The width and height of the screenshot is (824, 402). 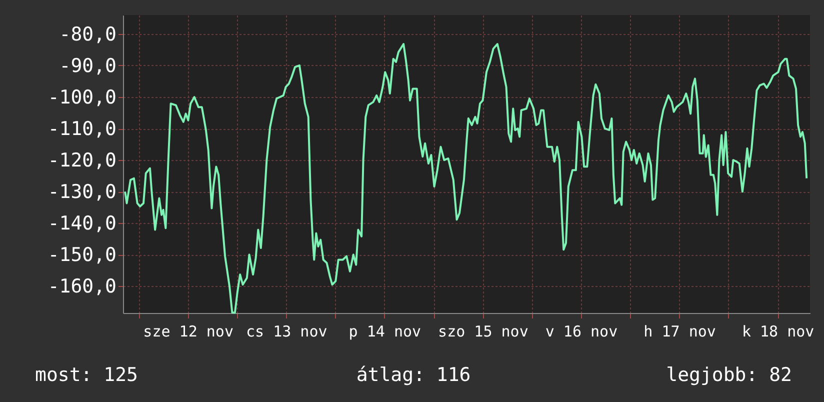 I want to click on x-tick-label: h 17 nov, so click(x=680, y=331).